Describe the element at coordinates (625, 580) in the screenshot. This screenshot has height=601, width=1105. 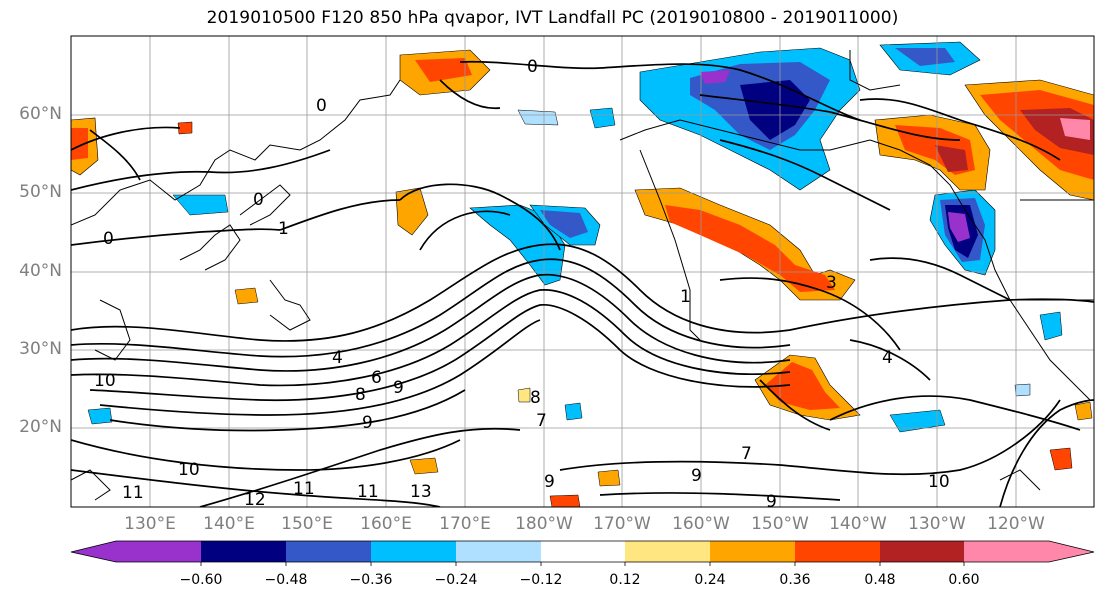
I see `colorbar-tick-label: 0.12` at that location.